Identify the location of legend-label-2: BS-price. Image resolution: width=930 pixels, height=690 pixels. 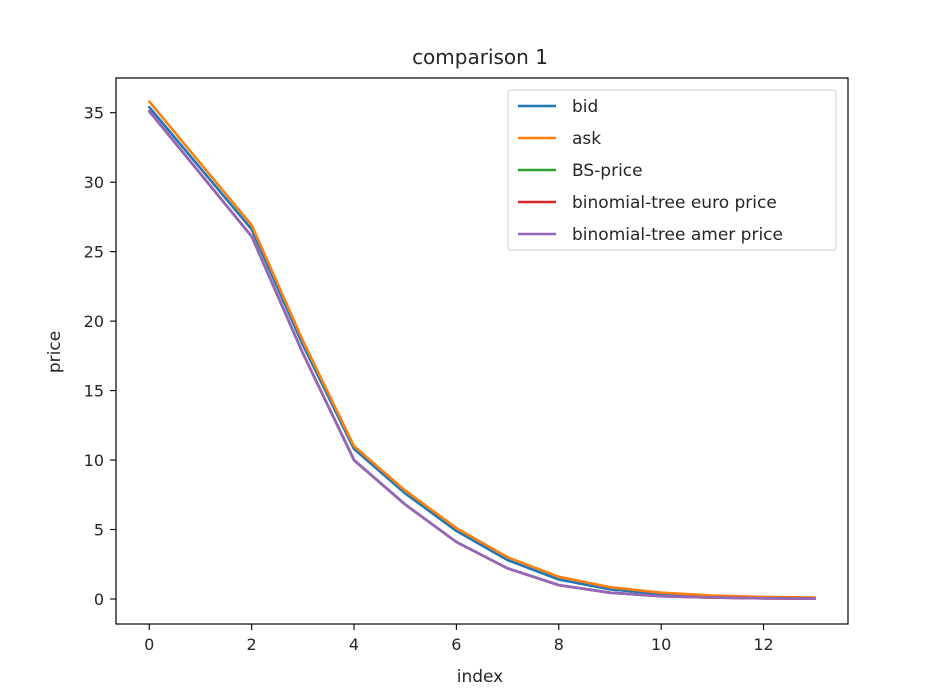
(607, 171).